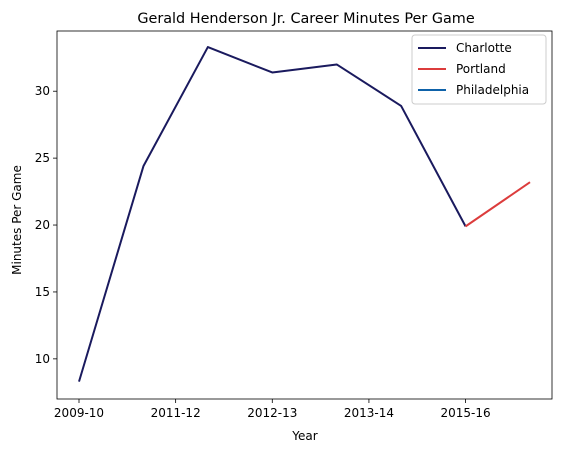  I want to click on y-tick-label: 25, so click(42, 158).